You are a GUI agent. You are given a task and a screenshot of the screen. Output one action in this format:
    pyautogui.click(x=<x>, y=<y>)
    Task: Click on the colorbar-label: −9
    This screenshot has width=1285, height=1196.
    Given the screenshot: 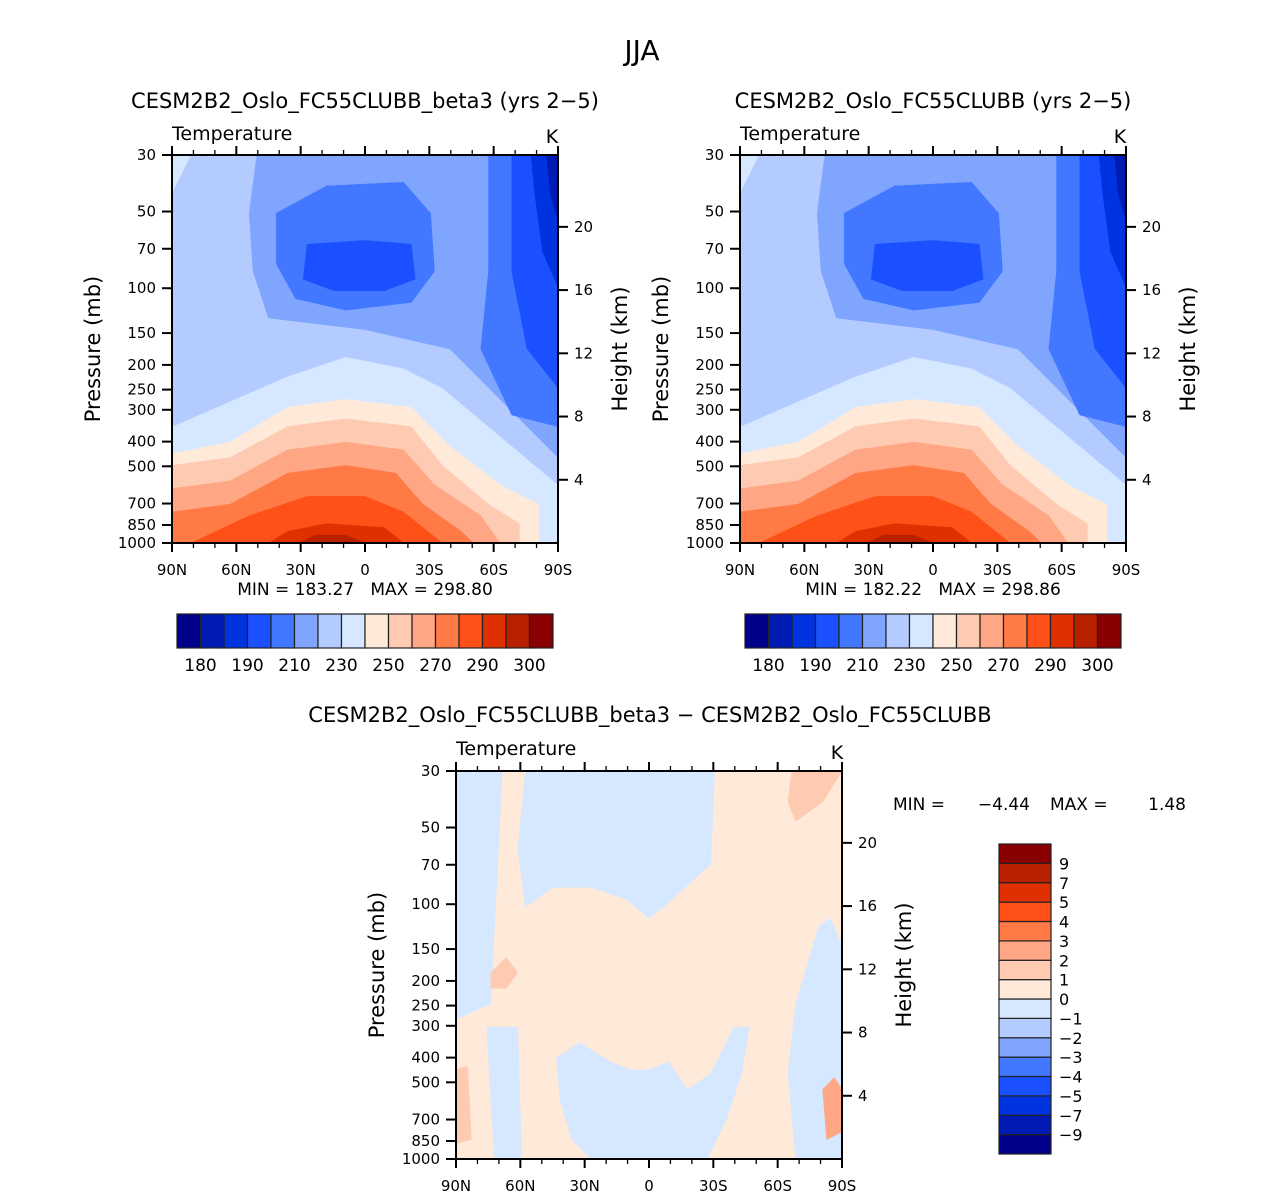 What is the action you would take?
    pyautogui.click(x=1071, y=1135)
    